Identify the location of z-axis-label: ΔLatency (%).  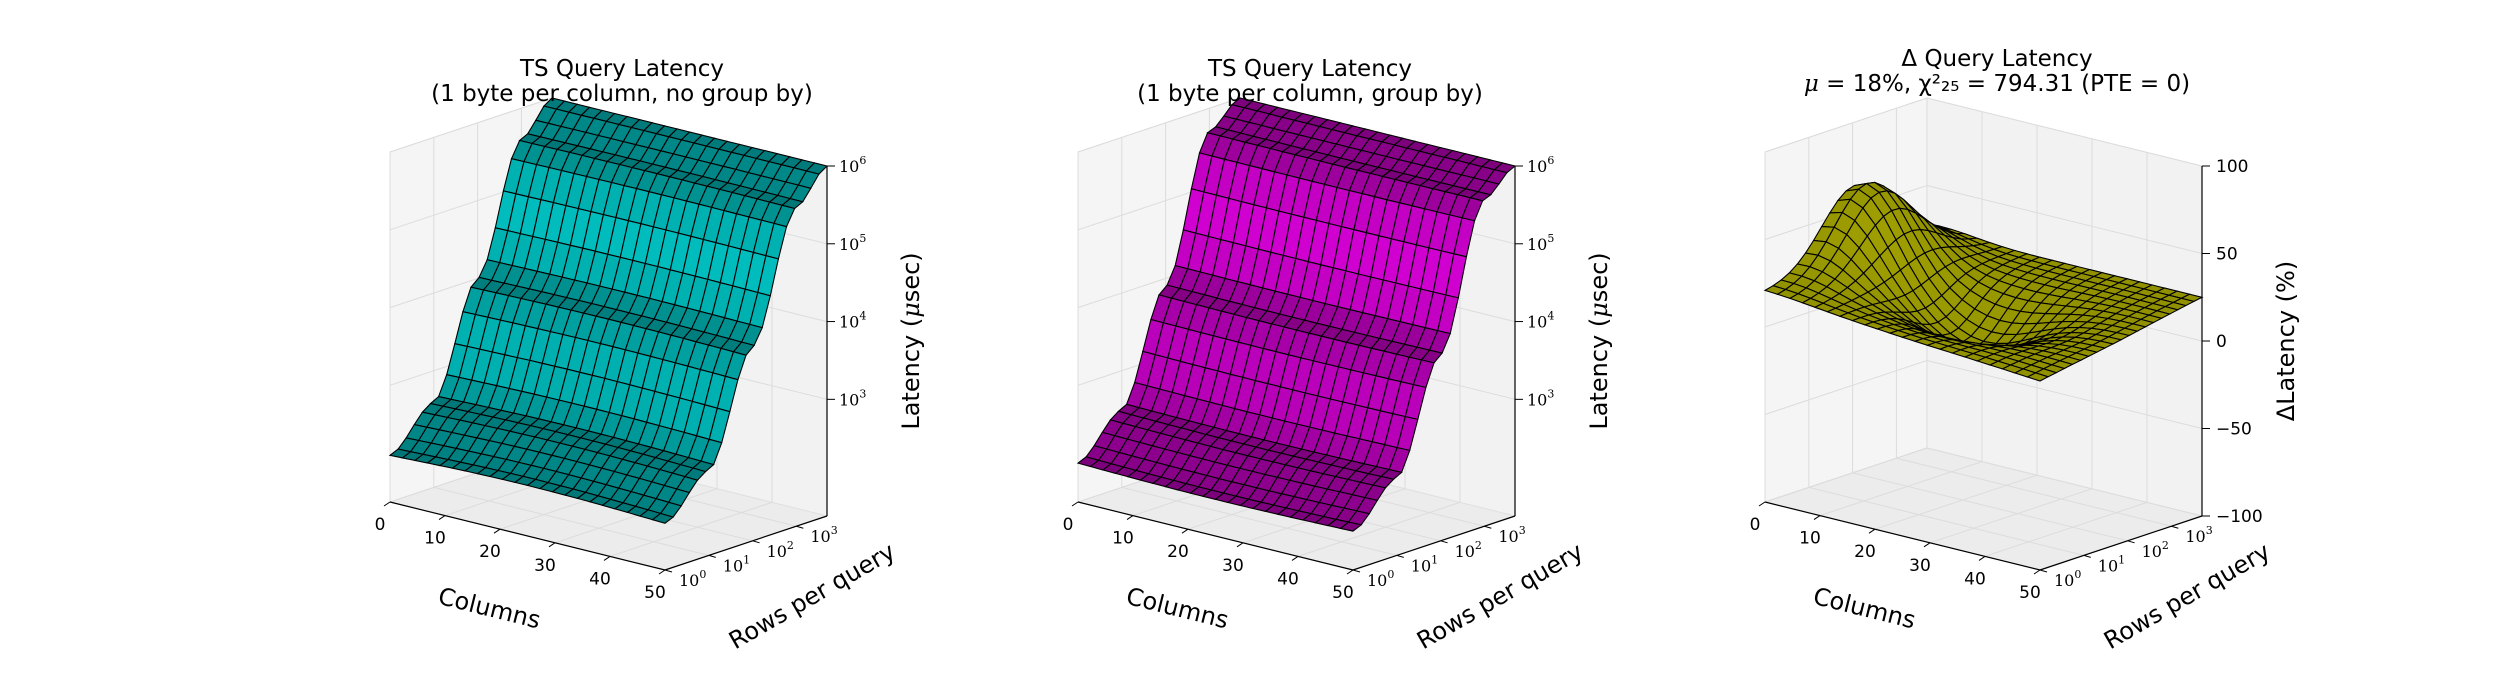
(2286, 341).